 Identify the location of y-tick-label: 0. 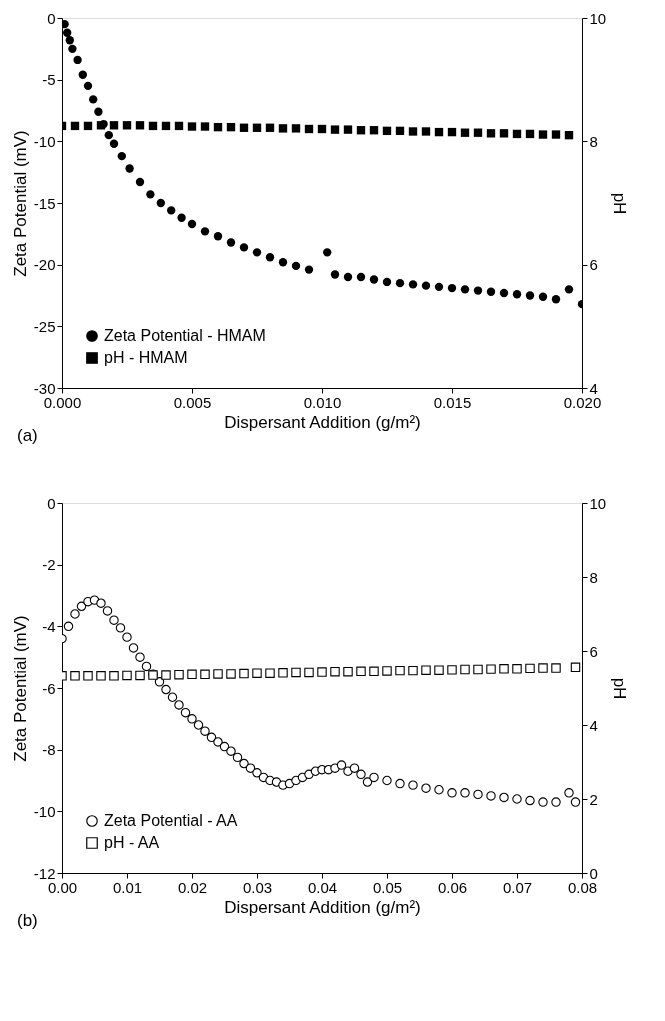
(51, 18).